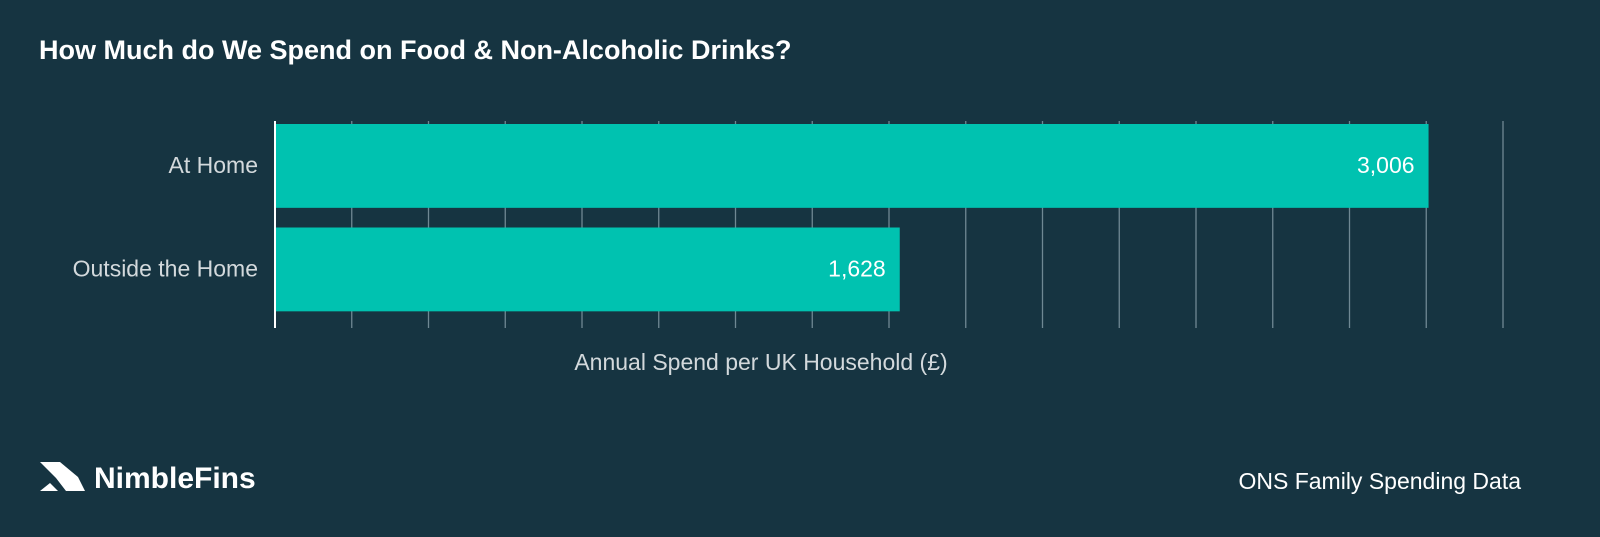 The width and height of the screenshot is (1600, 537). I want to click on source: ONS Family Spending Data, so click(1379, 481).